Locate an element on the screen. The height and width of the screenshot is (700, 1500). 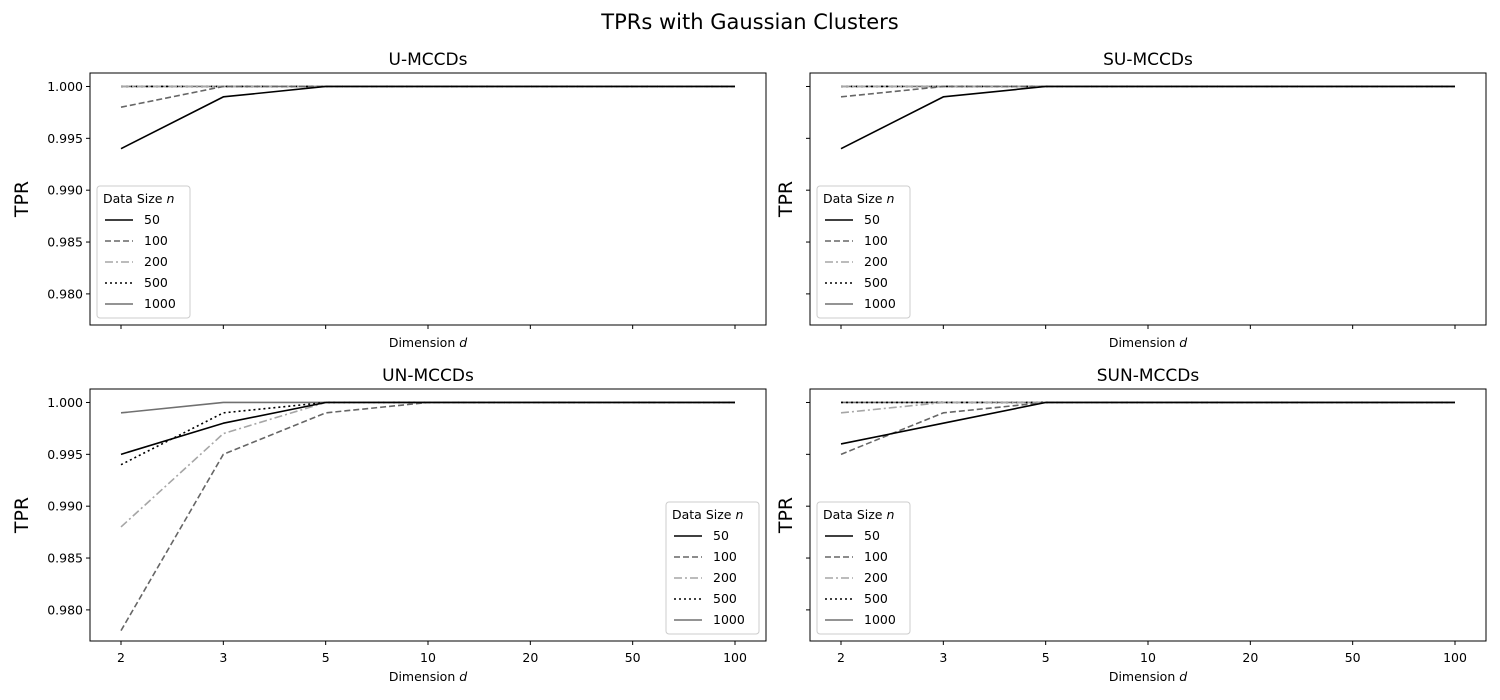
x-tick-label: 2 is located at coordinates (121, 657).